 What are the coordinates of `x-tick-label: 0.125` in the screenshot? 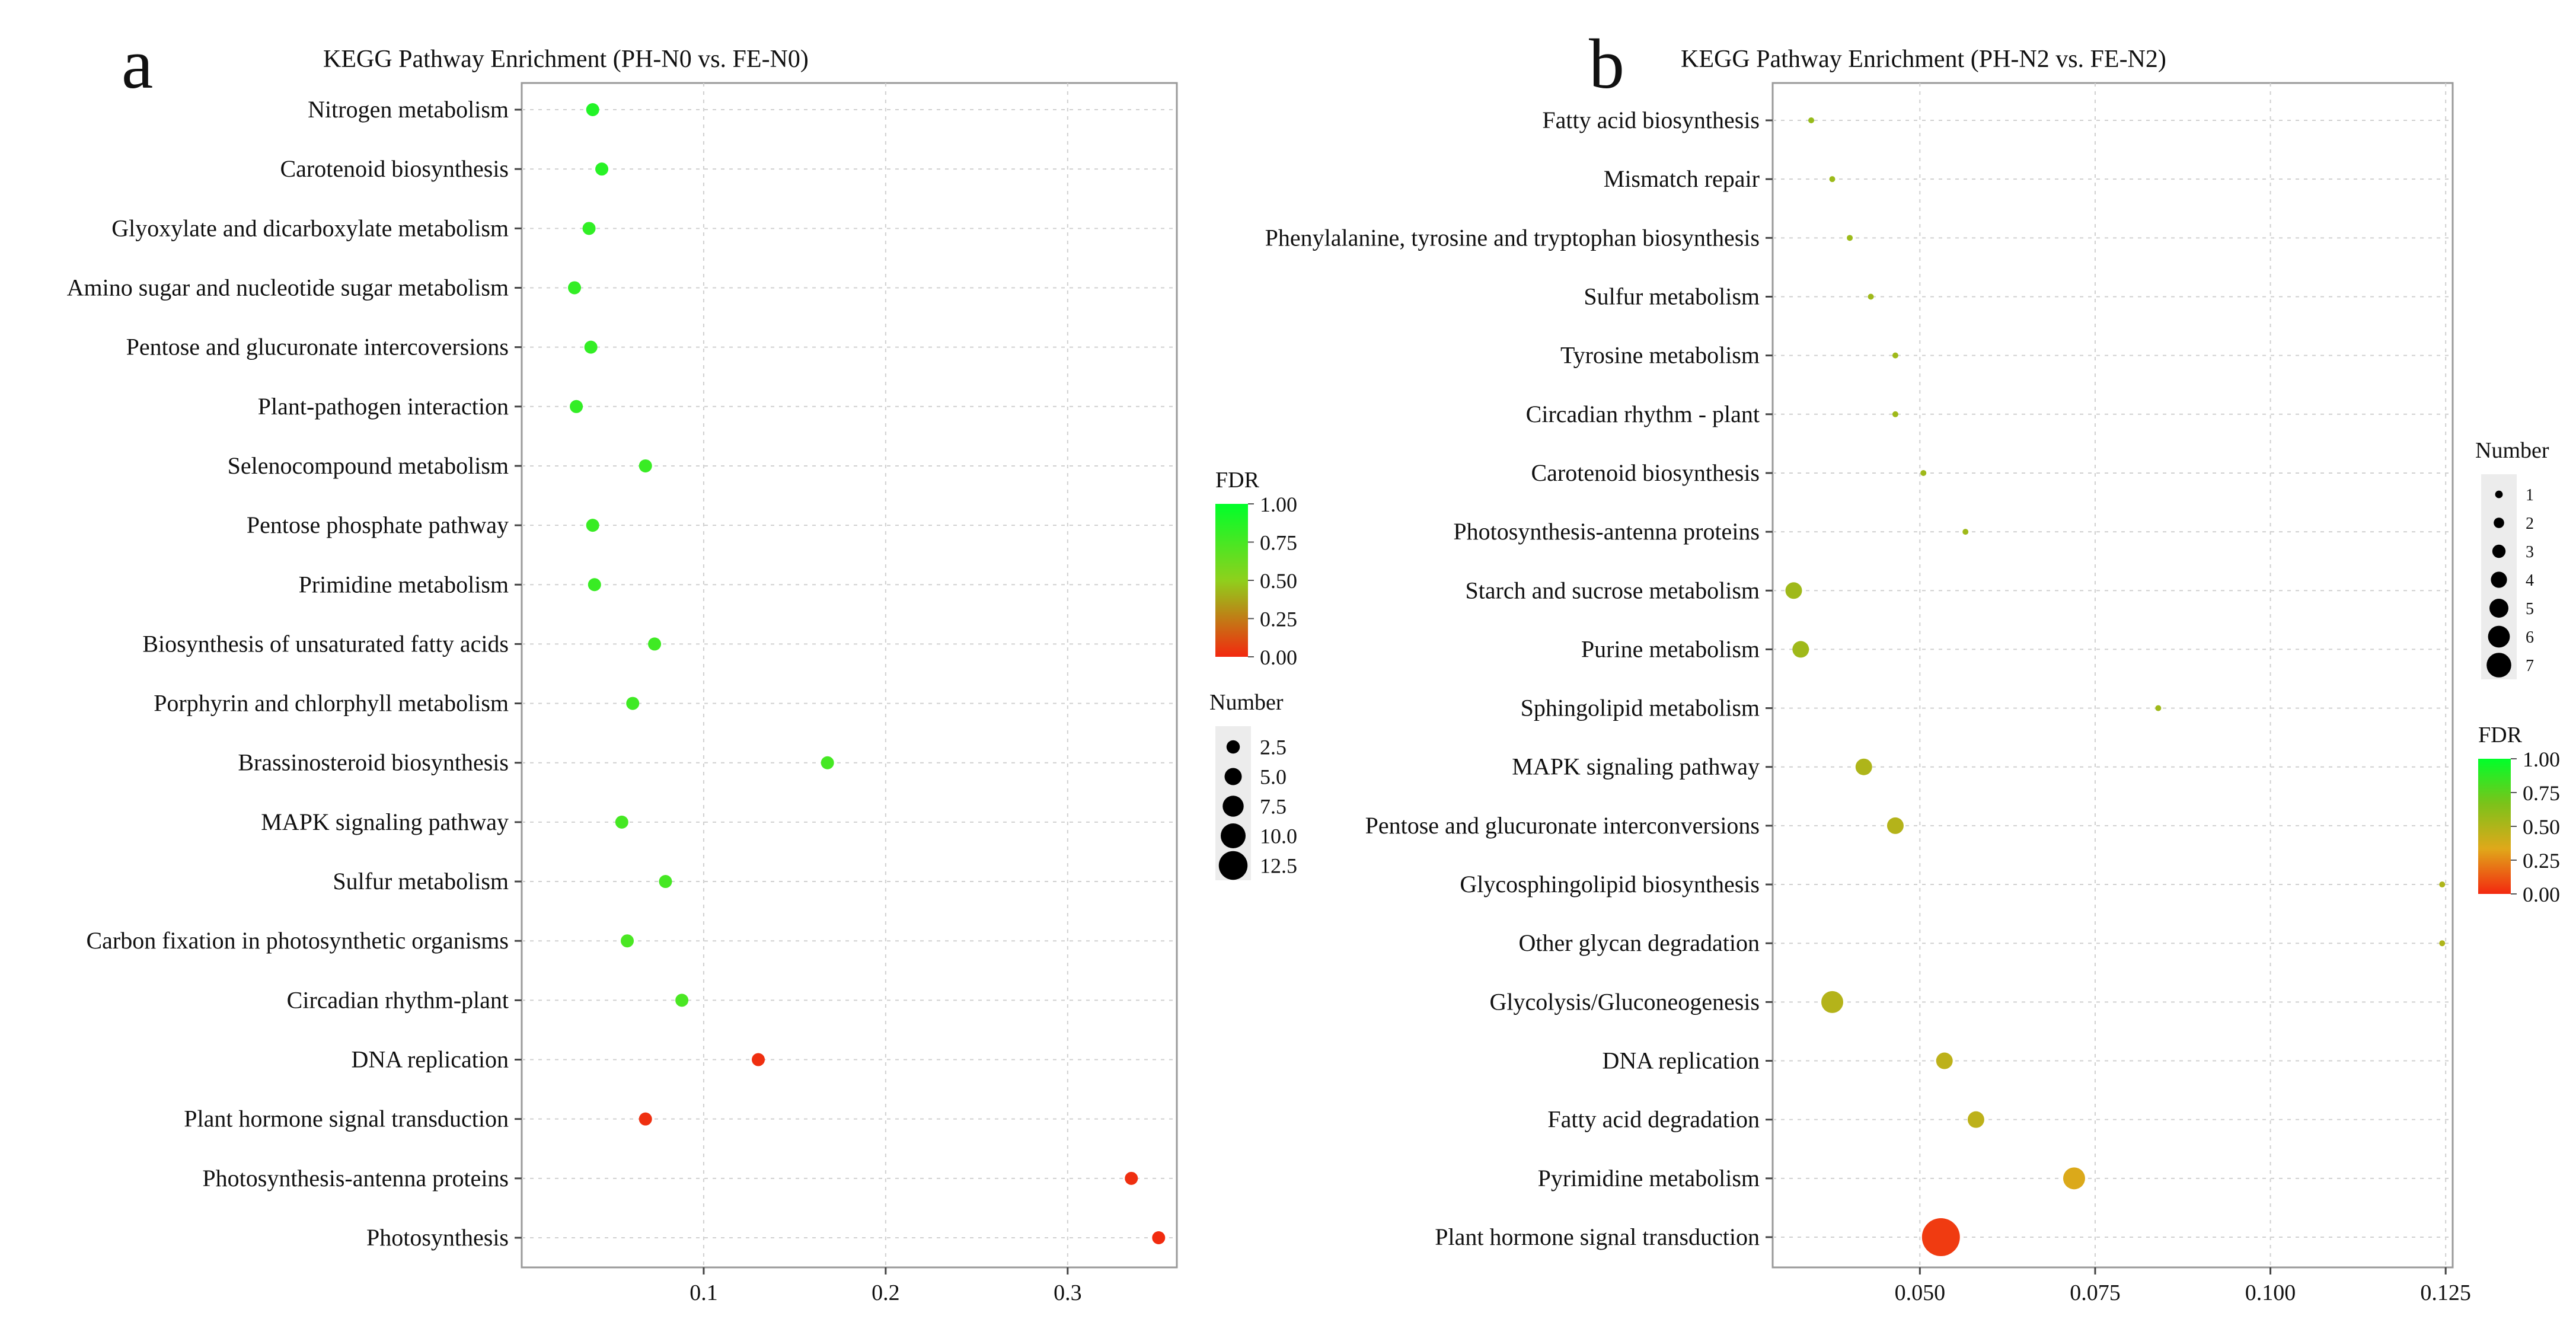 It's located at (2445, 1292).